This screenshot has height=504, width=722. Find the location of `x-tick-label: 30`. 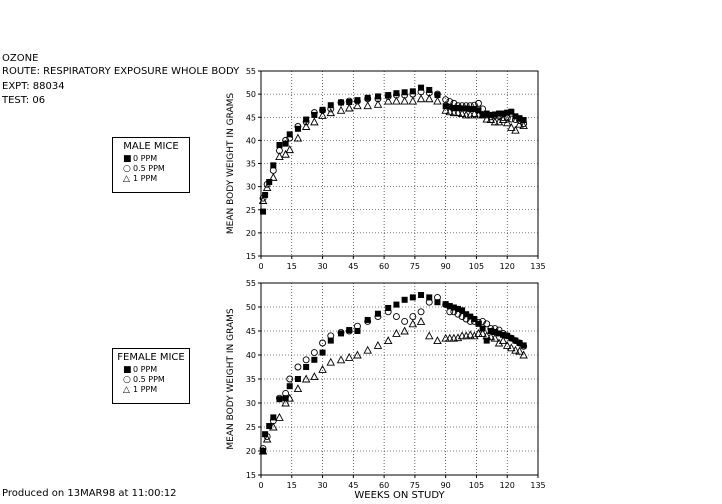

x-tick-label: 30 is located at coordinates (322, 266).